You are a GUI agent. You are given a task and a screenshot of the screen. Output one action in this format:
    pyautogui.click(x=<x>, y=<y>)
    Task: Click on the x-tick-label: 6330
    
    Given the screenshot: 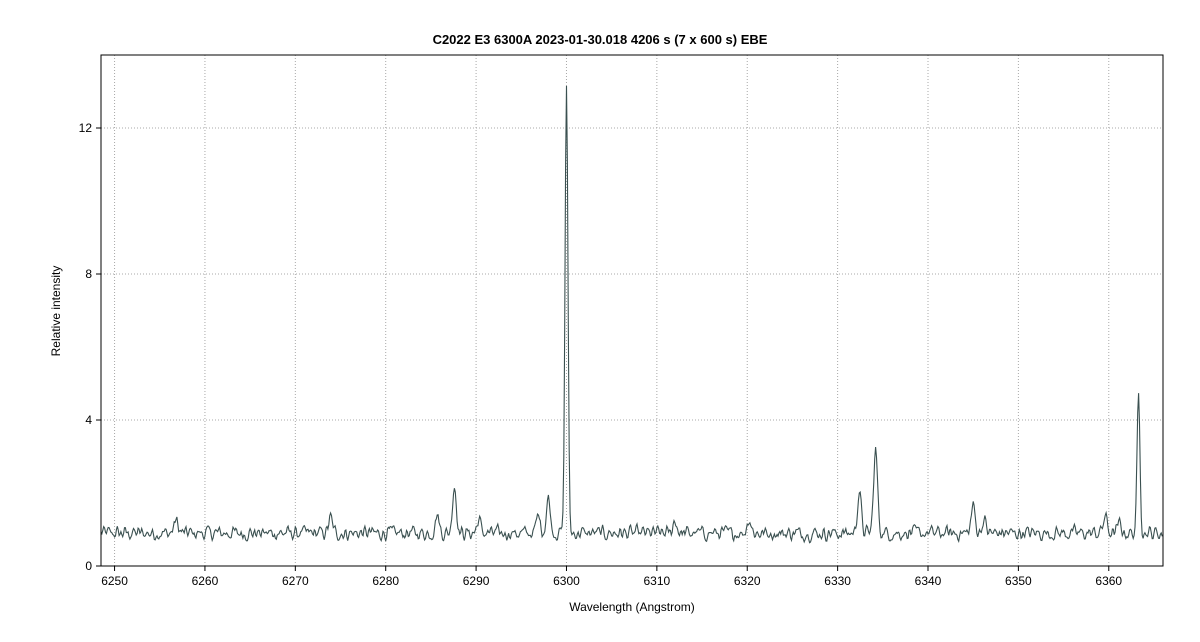 What is the action you would take?
    pyautogui.click(x=837, y=581)
    